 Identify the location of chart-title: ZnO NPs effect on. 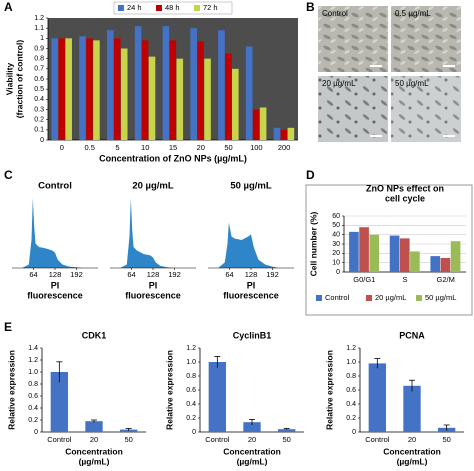
(405, 188).